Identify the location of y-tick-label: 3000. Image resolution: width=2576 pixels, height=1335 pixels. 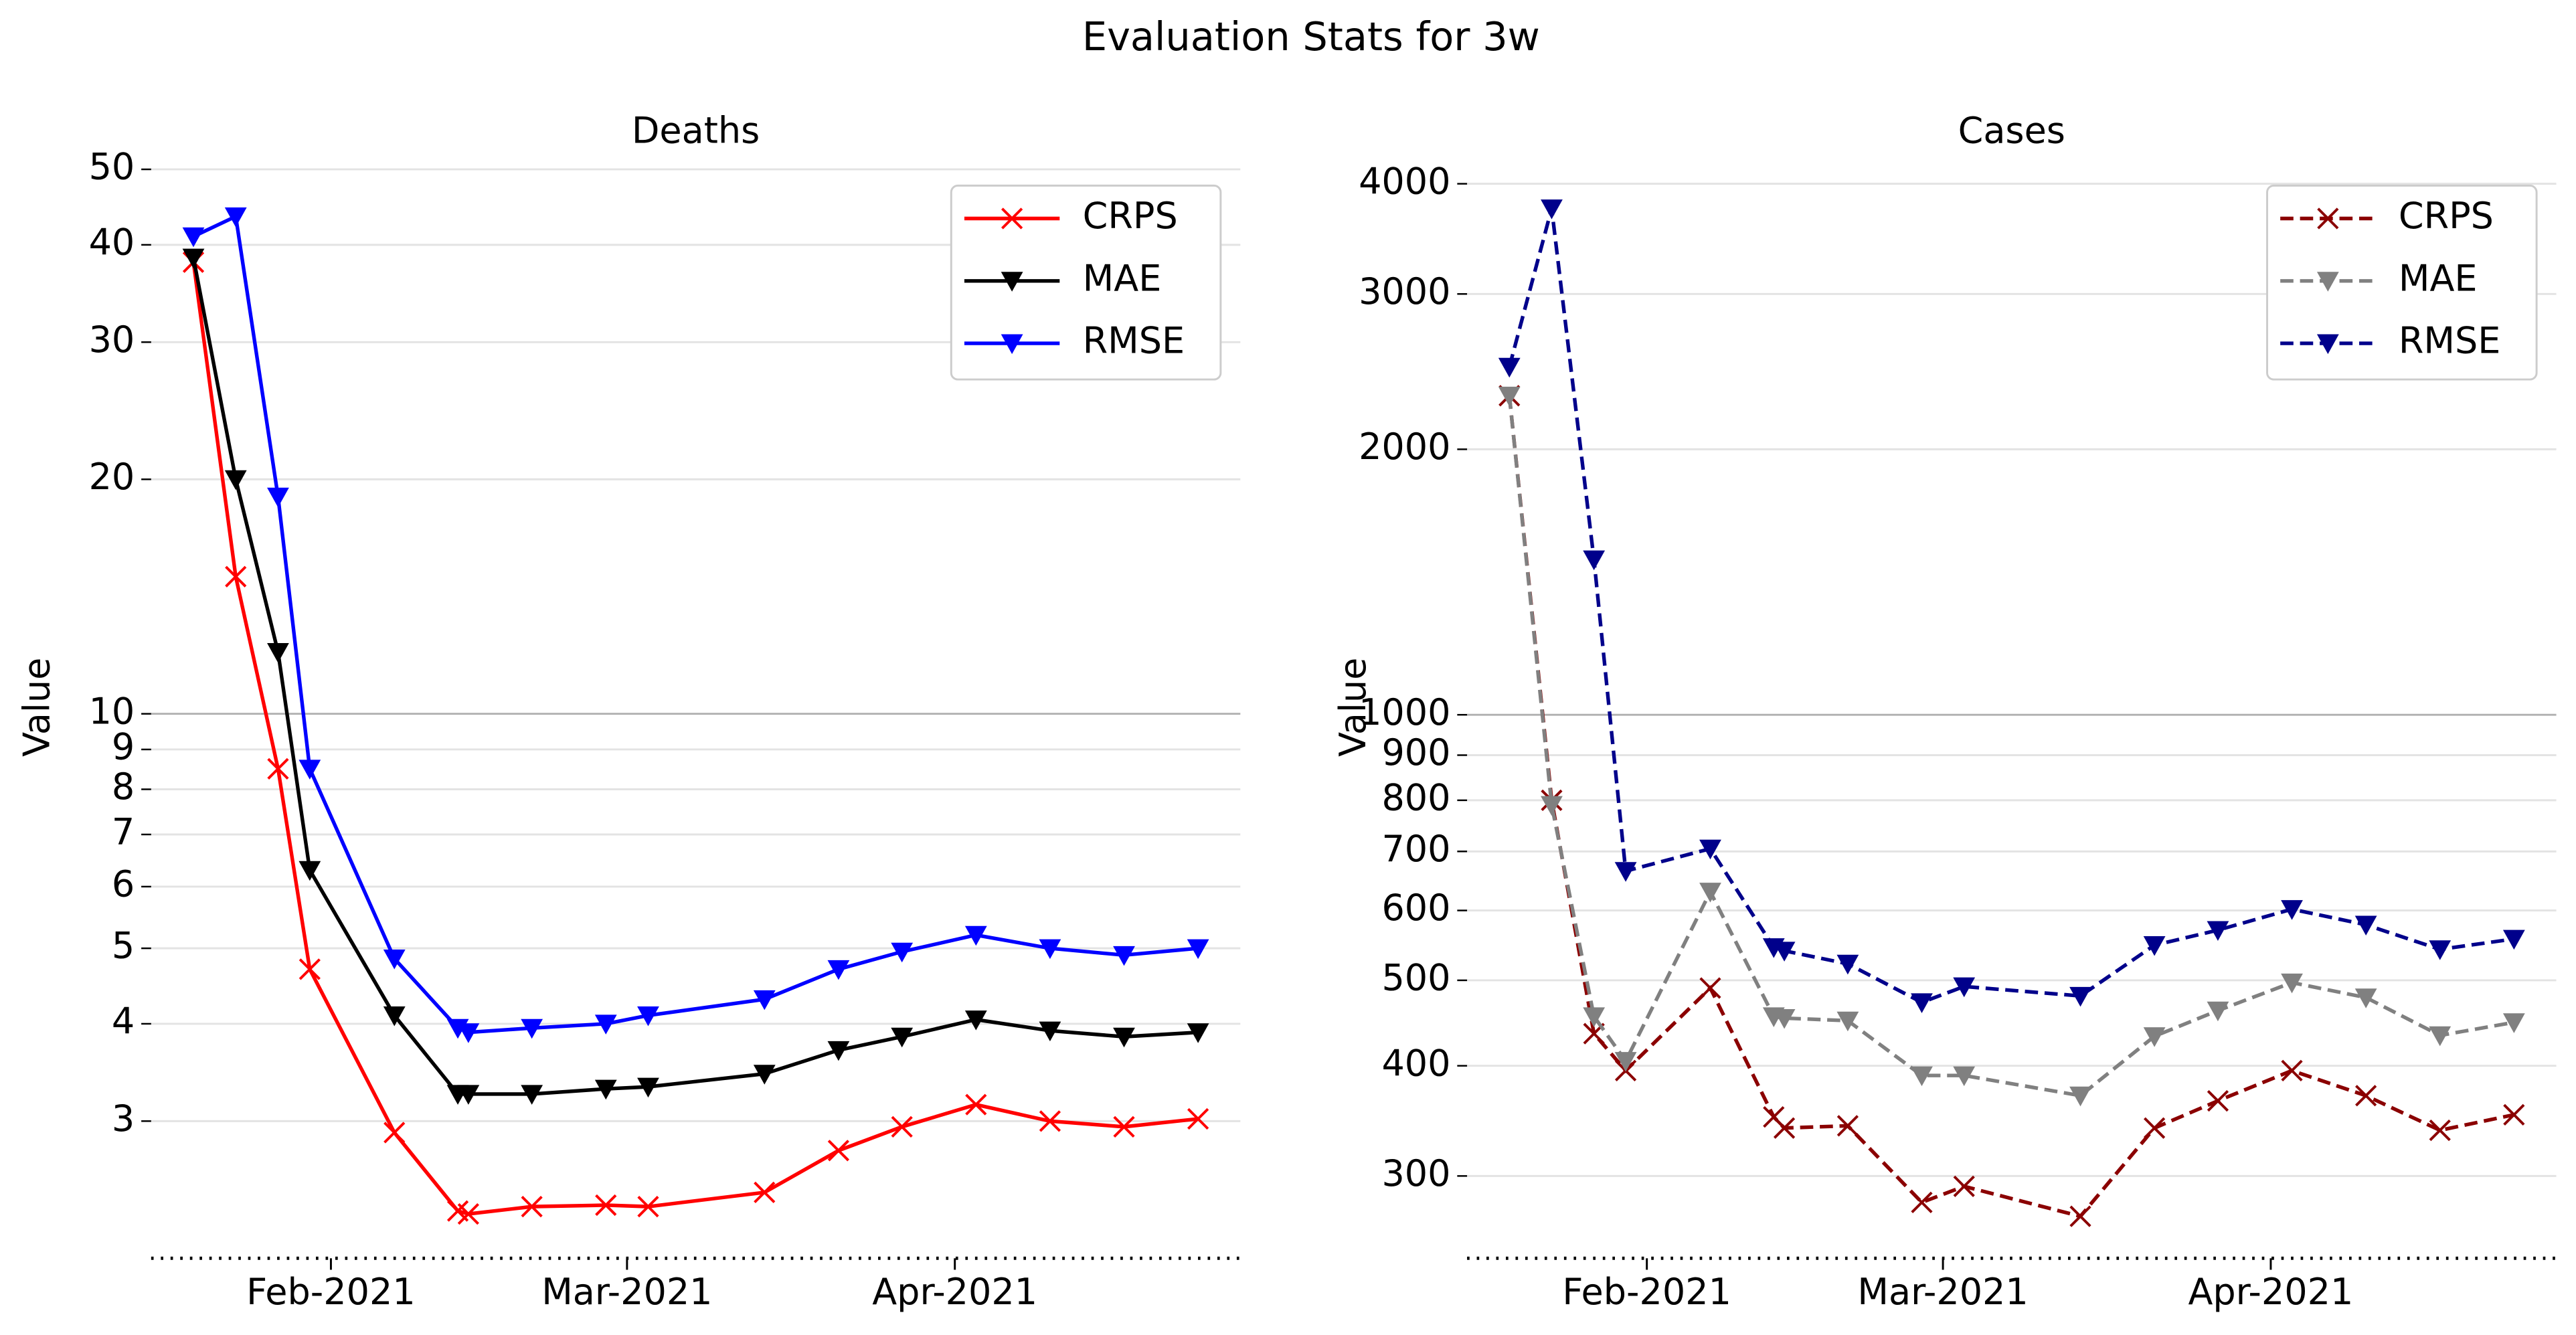
(1404, 292).